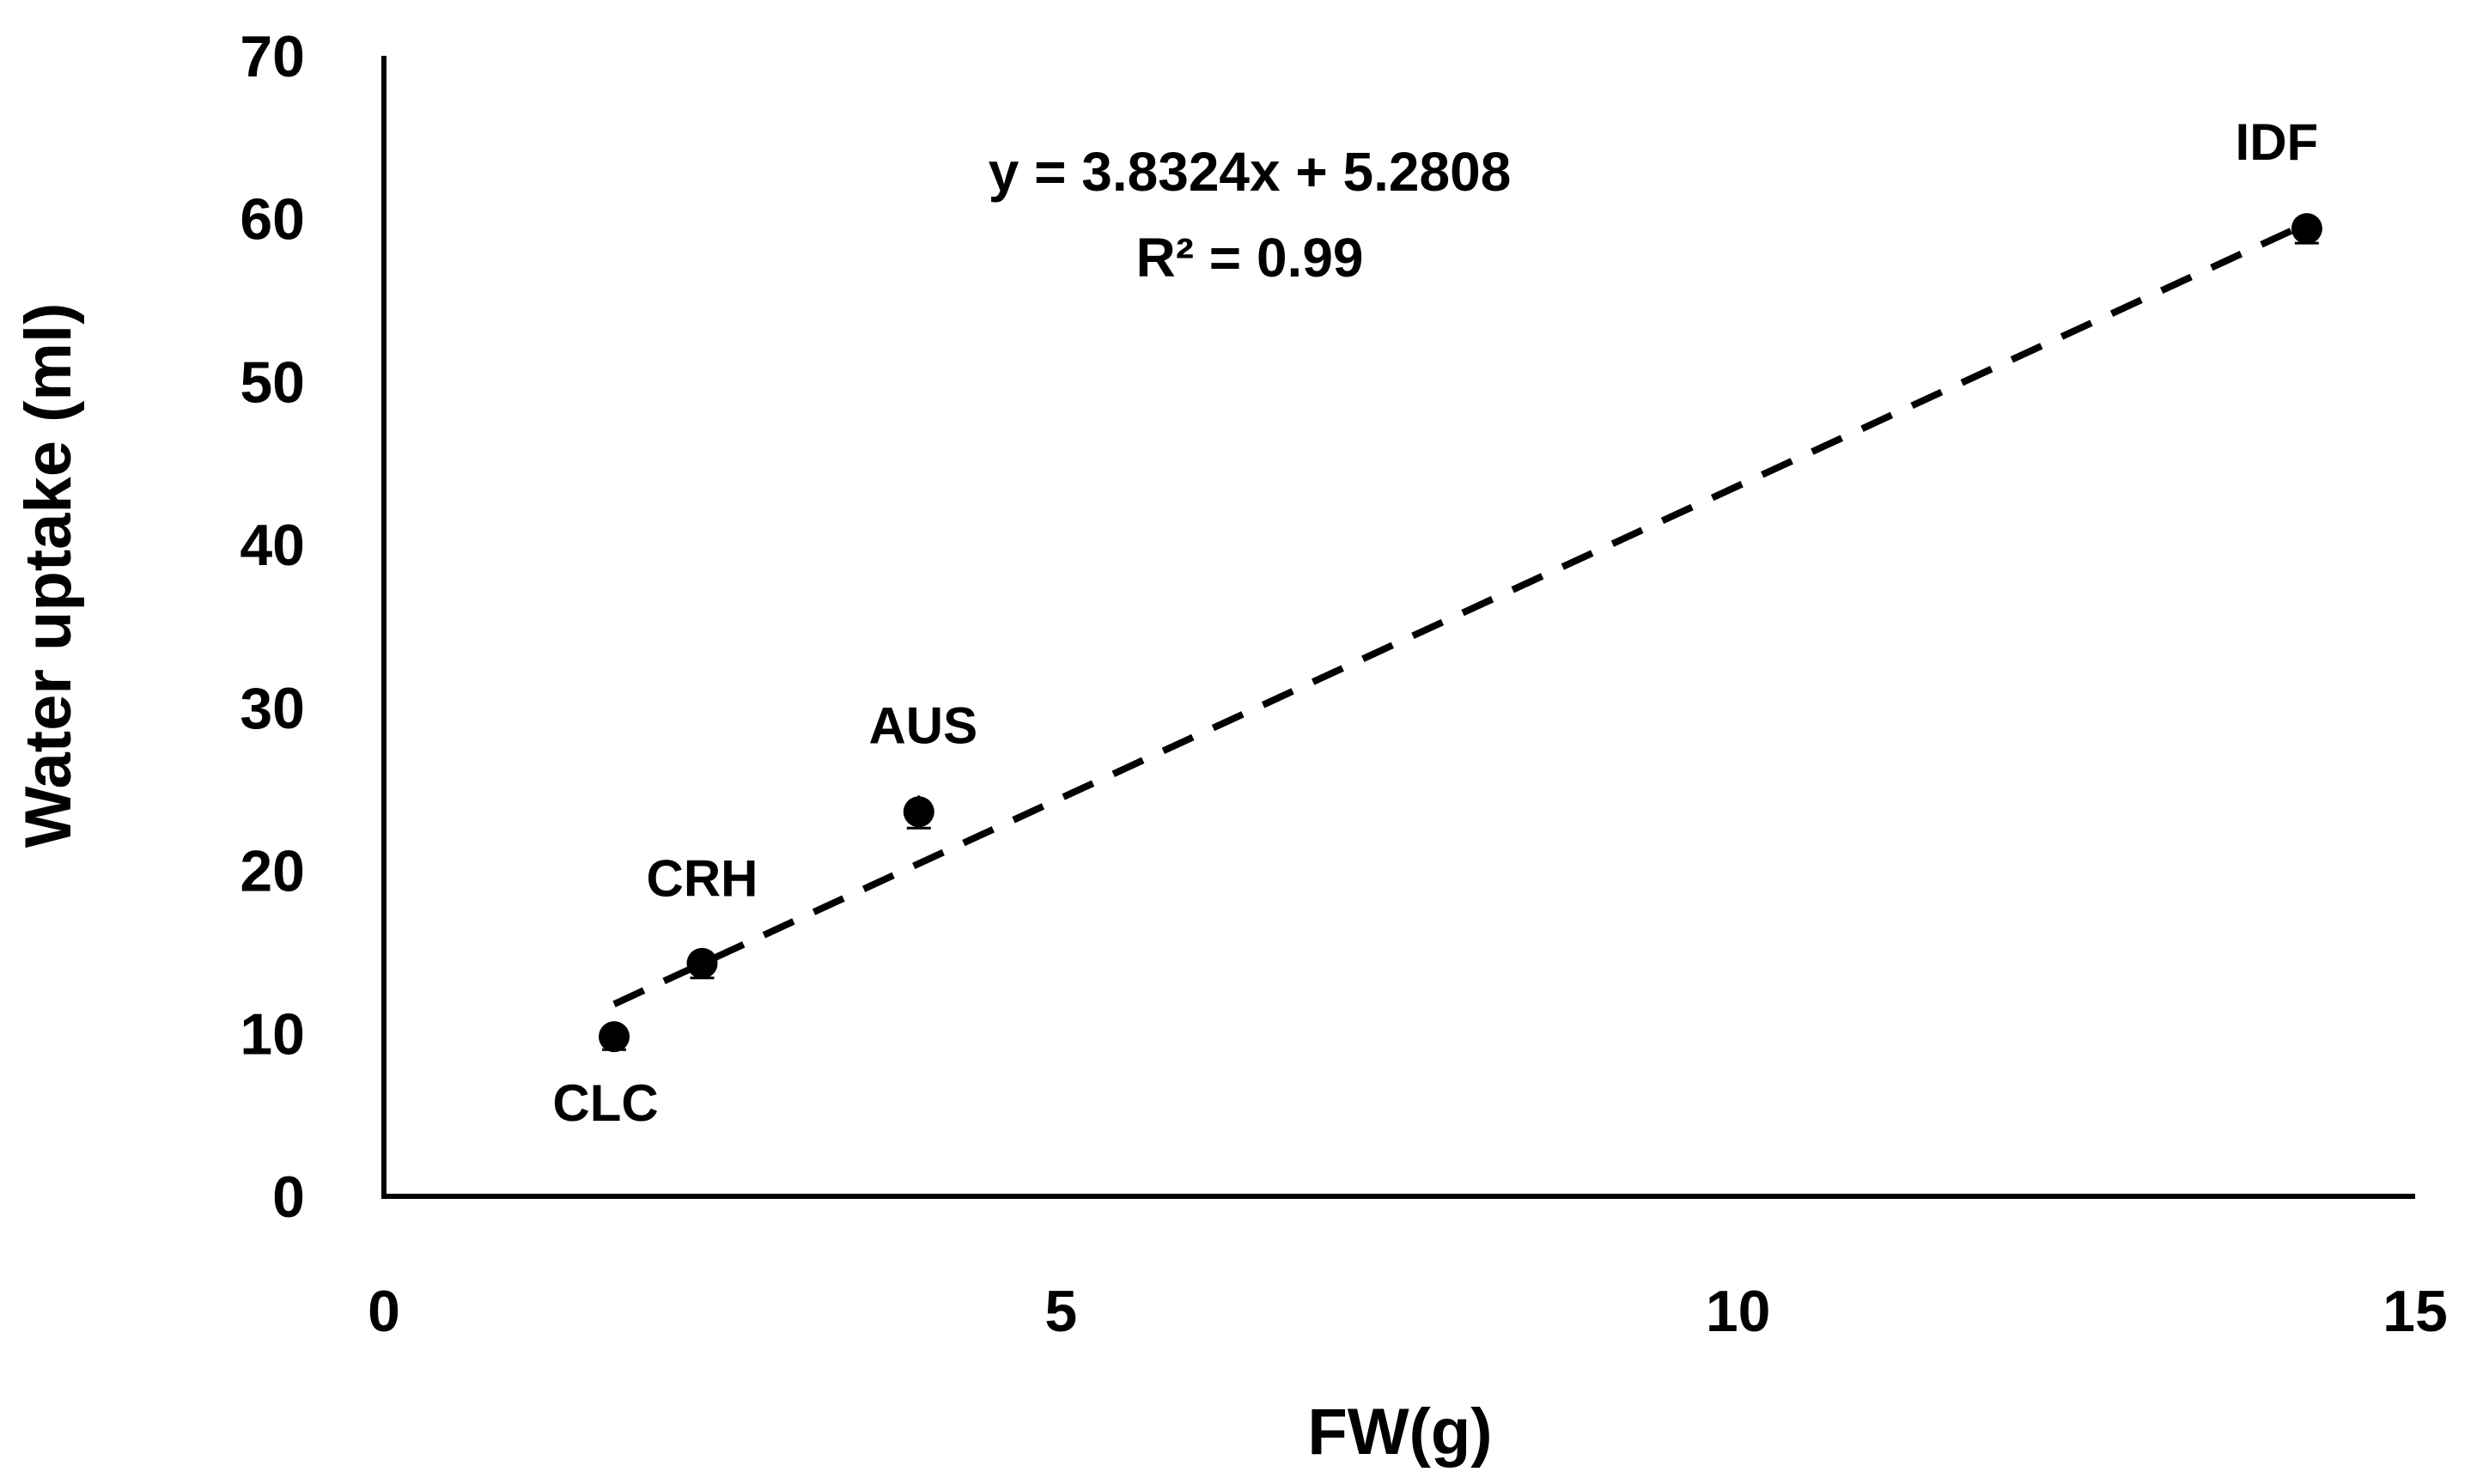  I want to click on y-axis-title: Water uptake (ml), so click(48, 575).